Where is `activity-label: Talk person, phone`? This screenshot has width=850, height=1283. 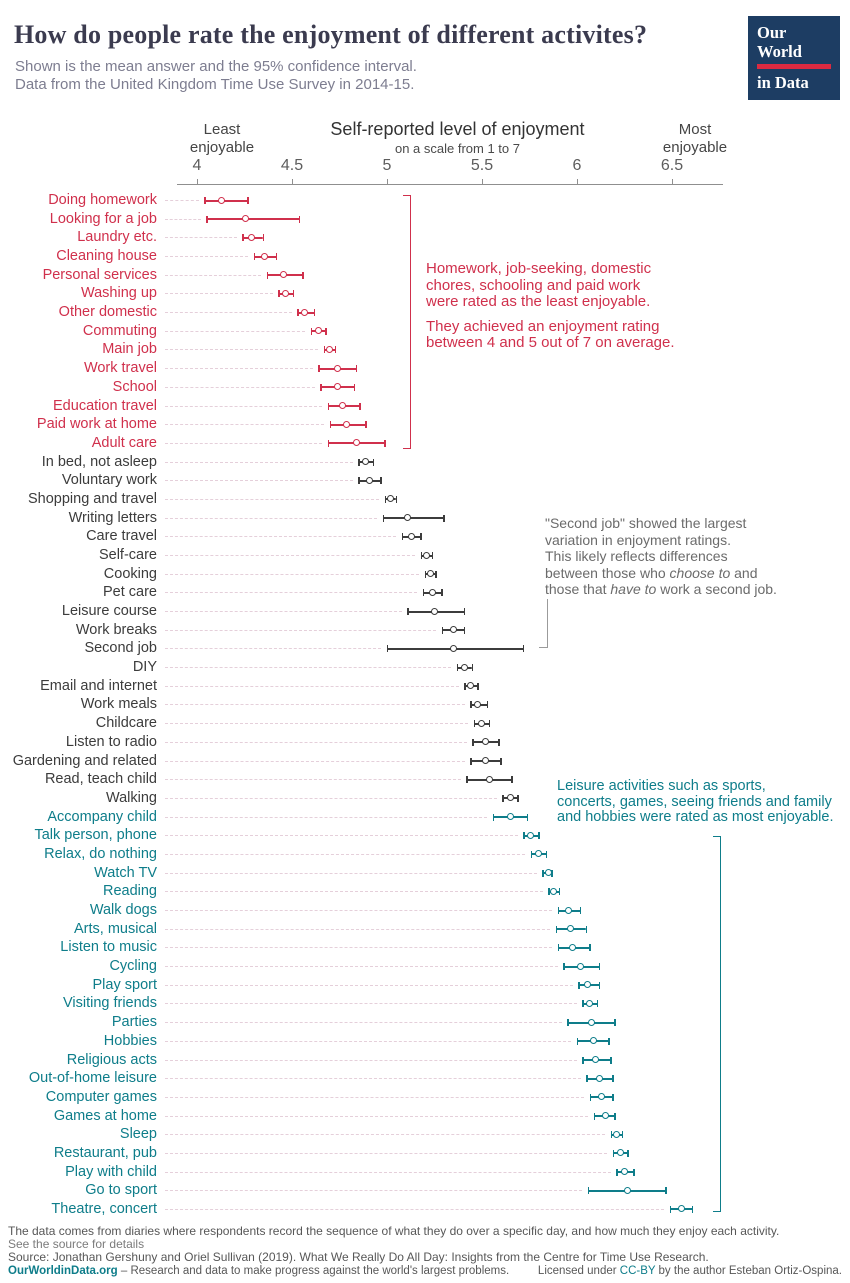 activity-label: Talk person, phone is located at coordinates (95, 835).